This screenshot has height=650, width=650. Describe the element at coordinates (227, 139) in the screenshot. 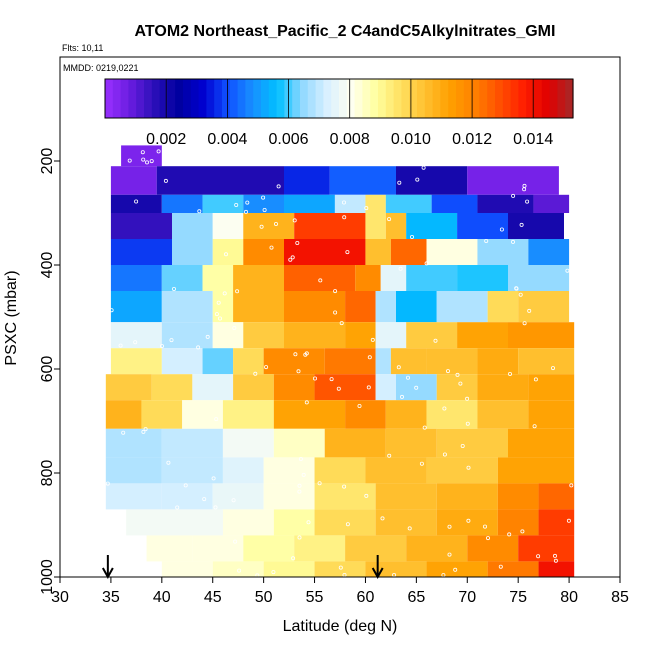

I see `colorbar-tick-label: 0.004` at that location.